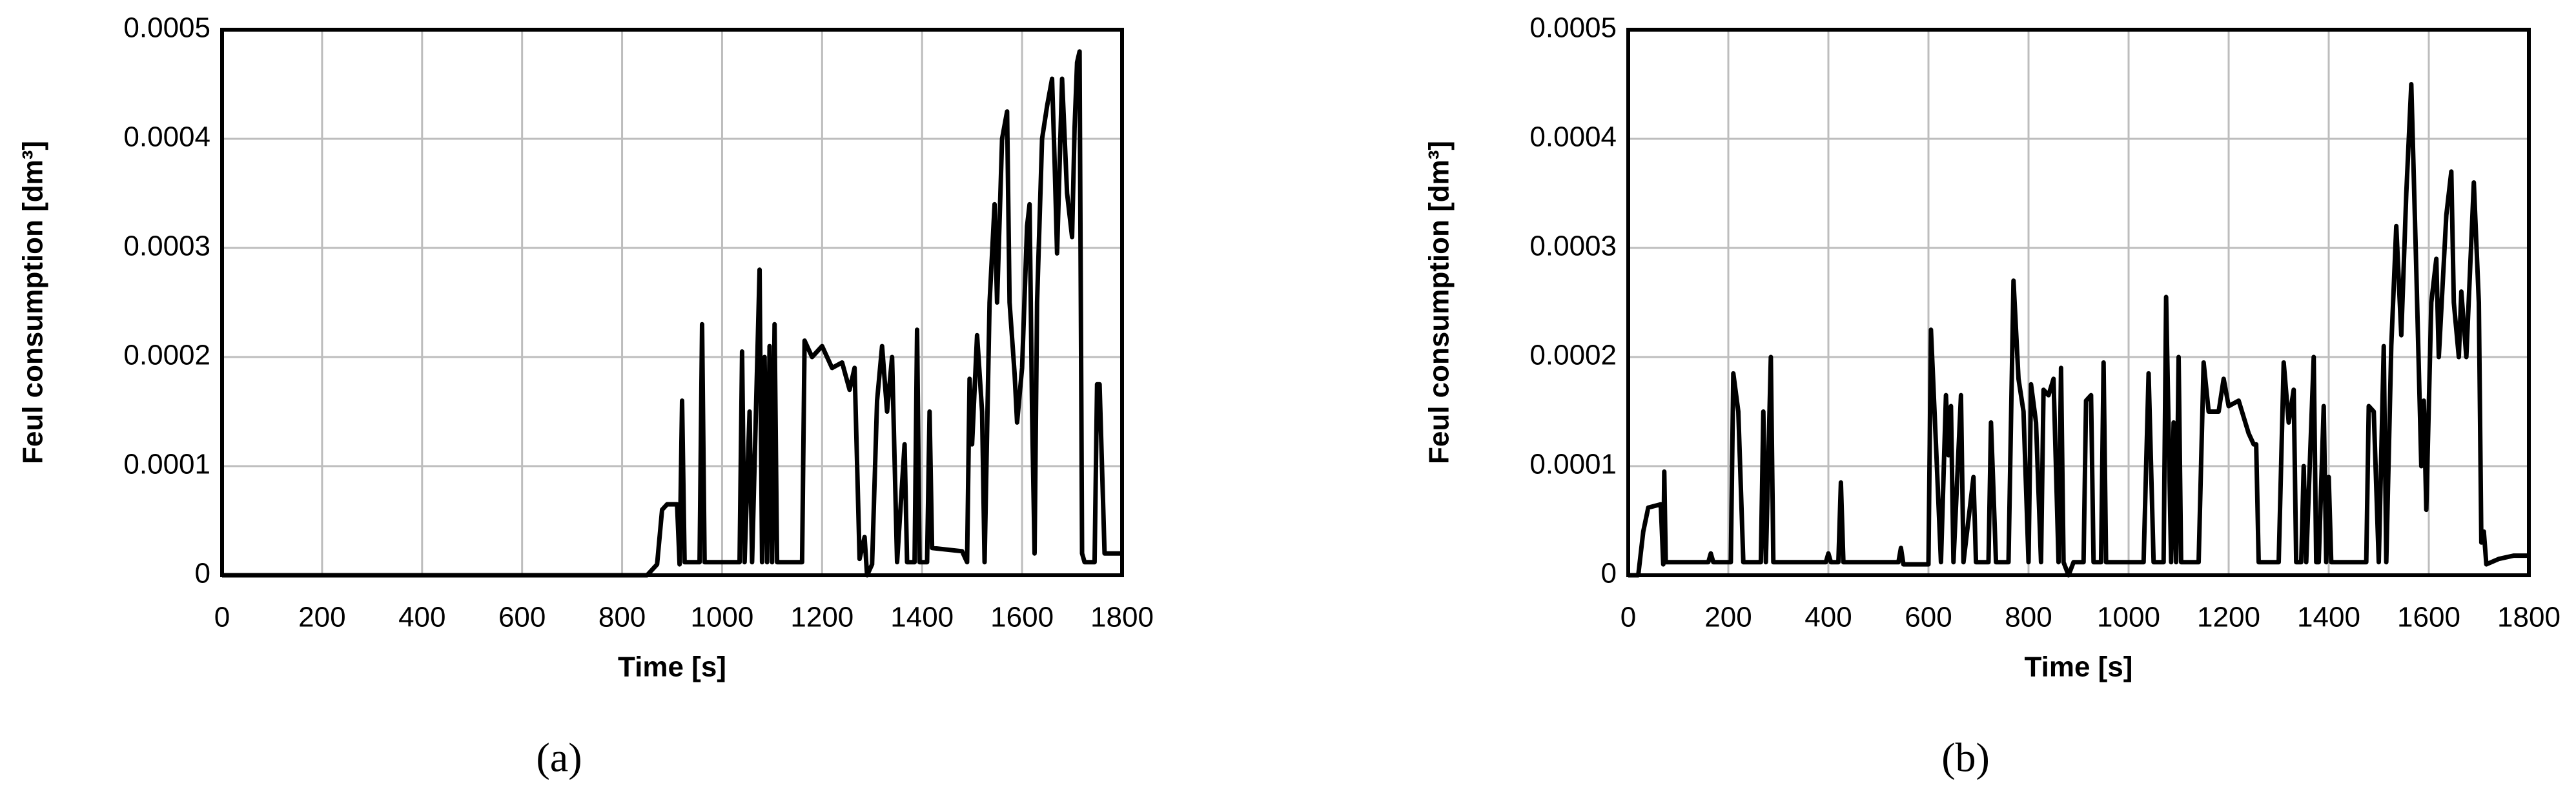 This screenshot has width=2576, height=798. I want to click on panel-label: (b), so click(1966, 758).